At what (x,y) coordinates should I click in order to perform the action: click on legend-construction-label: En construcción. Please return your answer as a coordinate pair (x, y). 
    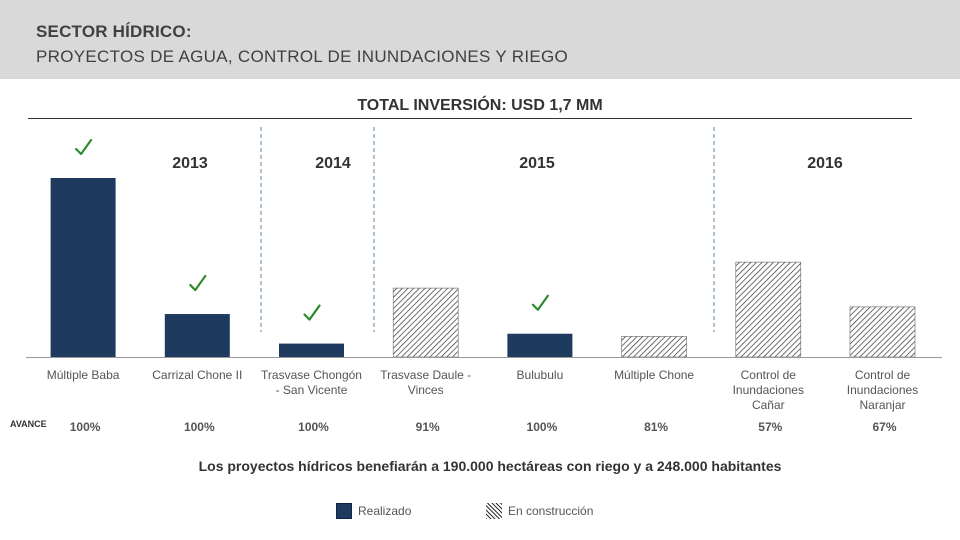
    Looking at the image, I should click on (551, 511).